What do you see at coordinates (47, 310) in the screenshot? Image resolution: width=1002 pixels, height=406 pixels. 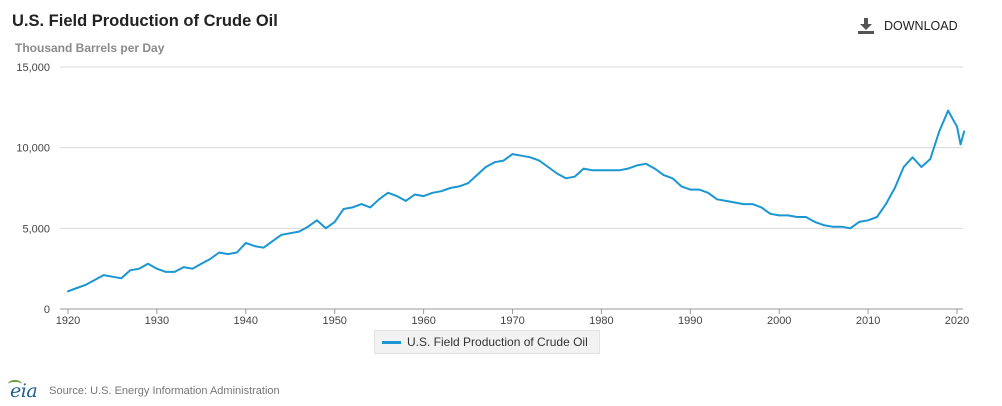 I see `y-tick-label: 0` at bounding box center [47, 310].